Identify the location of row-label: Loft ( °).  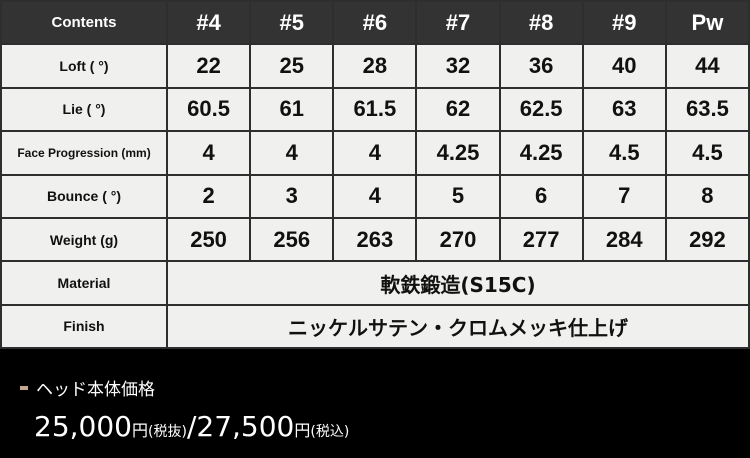
(84, 66).